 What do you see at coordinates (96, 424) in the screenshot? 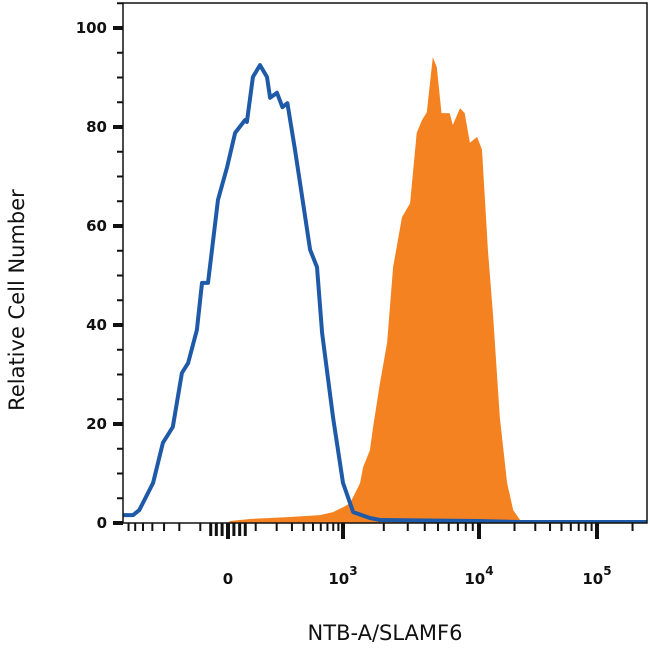
I see `y-tick-label: 20` at bounding box center [96, 424].